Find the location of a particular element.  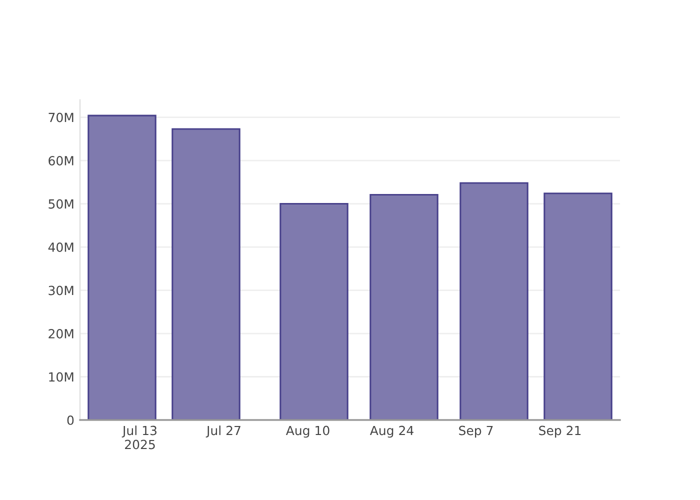

x-tick-label: Sep 7 is located at coordinates (476, 432).